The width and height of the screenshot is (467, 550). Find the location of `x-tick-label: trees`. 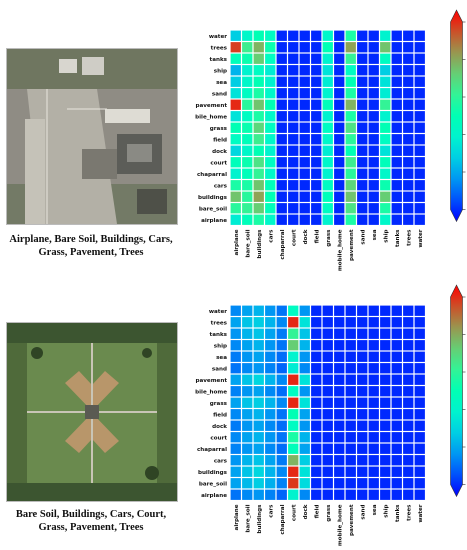

x-tick-label: trees is located at coordinates (409, 237).